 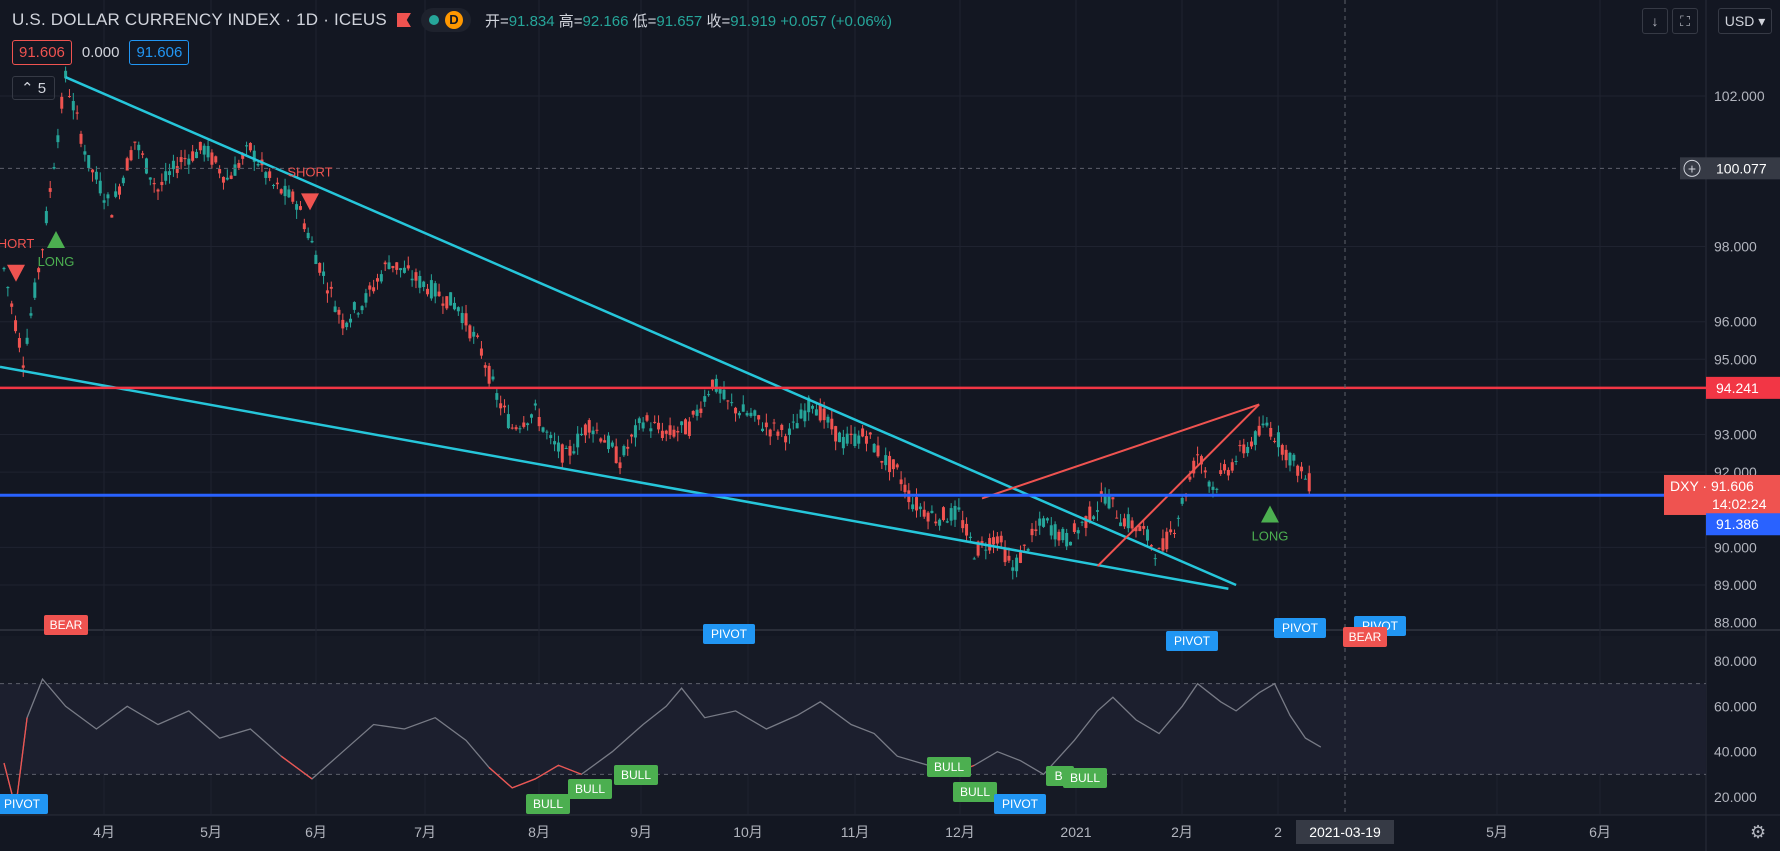 I want to click on high-value: 92.166, so click(x=605, y=21).